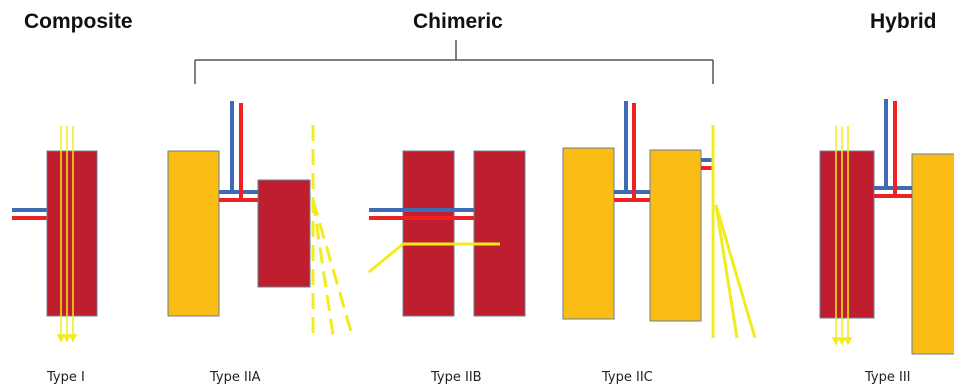  What do you see at coordinates (499, 233) in the screenshot?
I see `muscle-flap-right` at bounding box center [499, 233].